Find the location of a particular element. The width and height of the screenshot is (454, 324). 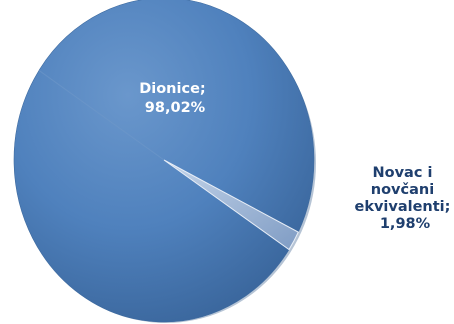

slice-label-dionice: Dionice; 98,02% is located at coordinates (175, 98).